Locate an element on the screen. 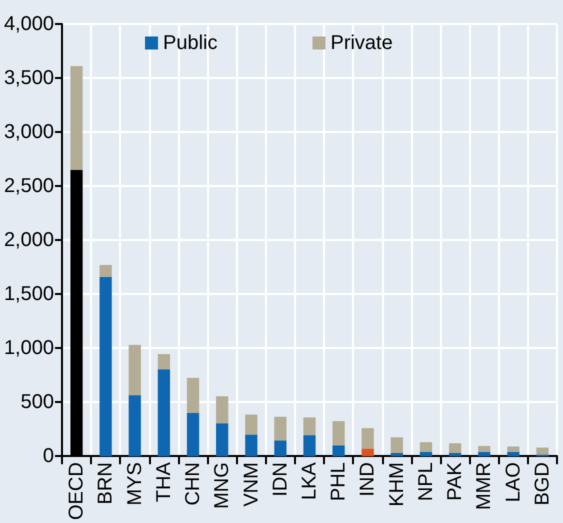 This screenshot has height=523, width=563. x-tick-label: BRN is located at coordinates (105, 483).